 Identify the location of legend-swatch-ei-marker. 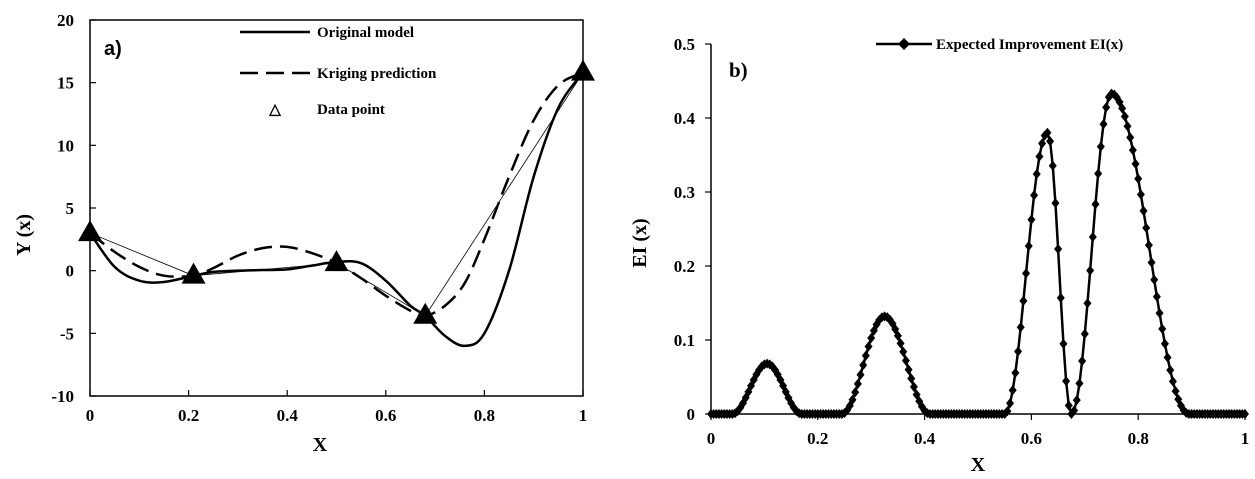
(904, 44).